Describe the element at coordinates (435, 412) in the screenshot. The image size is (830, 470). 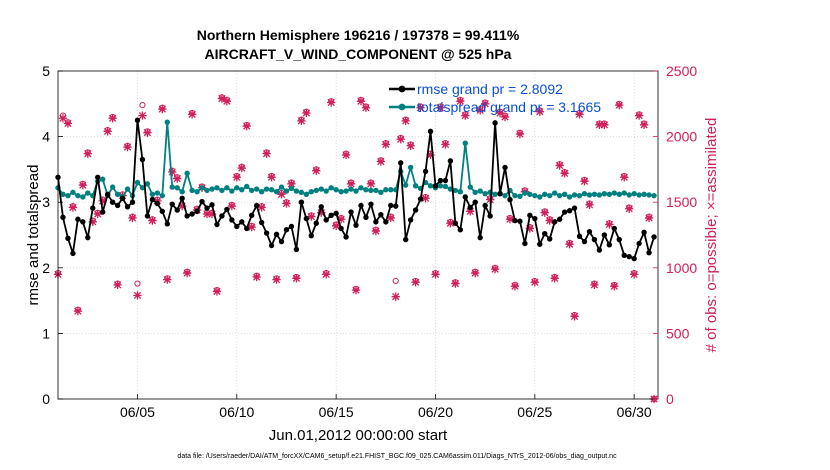
I see `x-tick-label: 06/20` at that location.